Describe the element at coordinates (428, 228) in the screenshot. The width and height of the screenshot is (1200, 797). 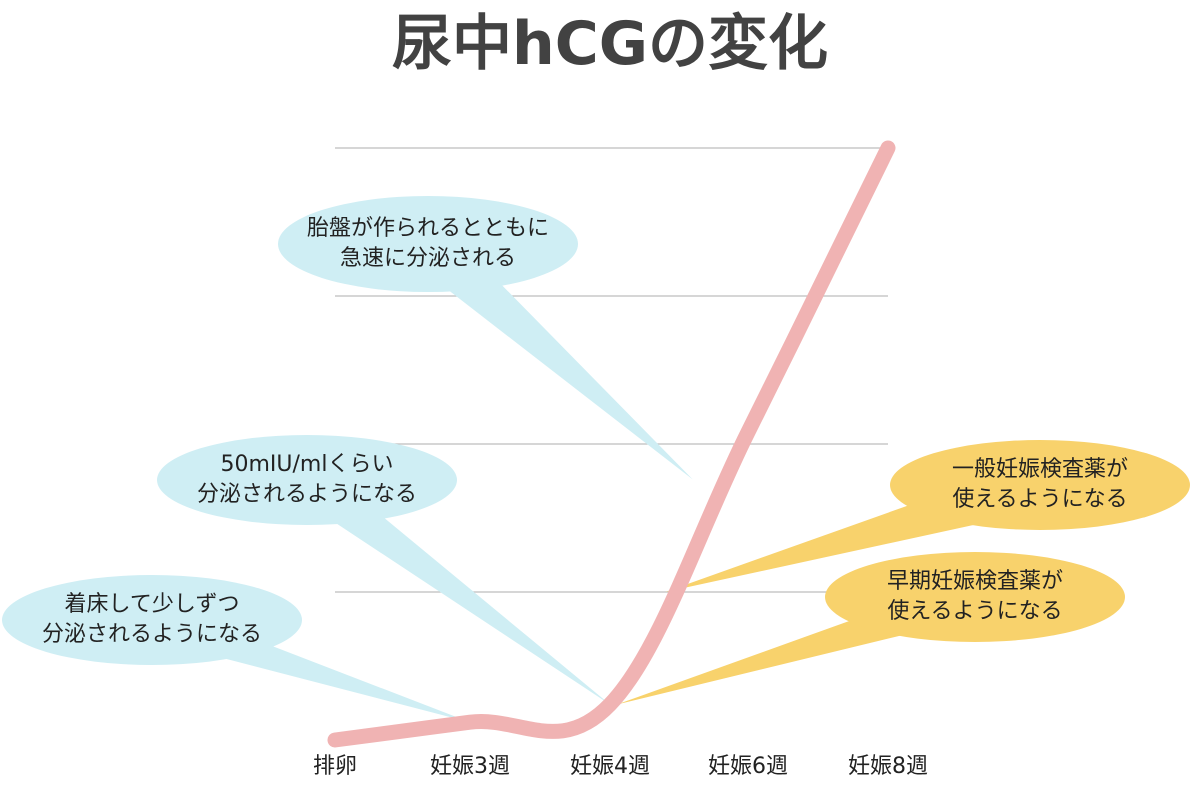
I see `callout-text: 胎盤が作られるとともに` at that location.